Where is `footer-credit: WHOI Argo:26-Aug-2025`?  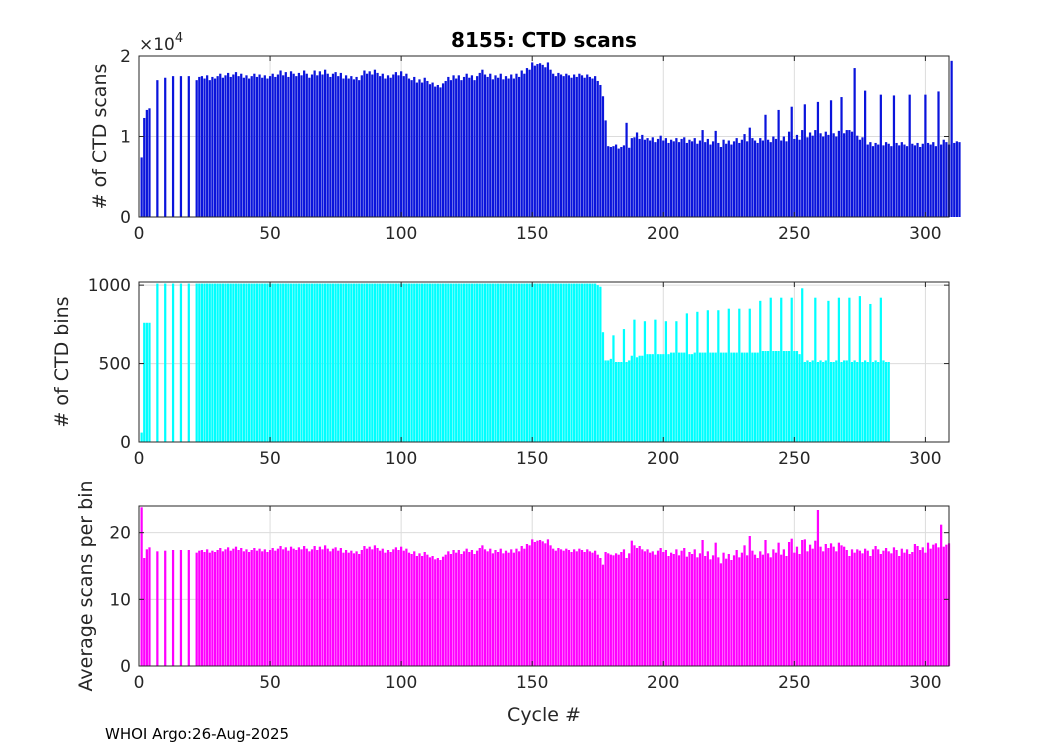 footer-credit: WHOI Argo:26-Aug-2025 is located at coordinates (197, 734).